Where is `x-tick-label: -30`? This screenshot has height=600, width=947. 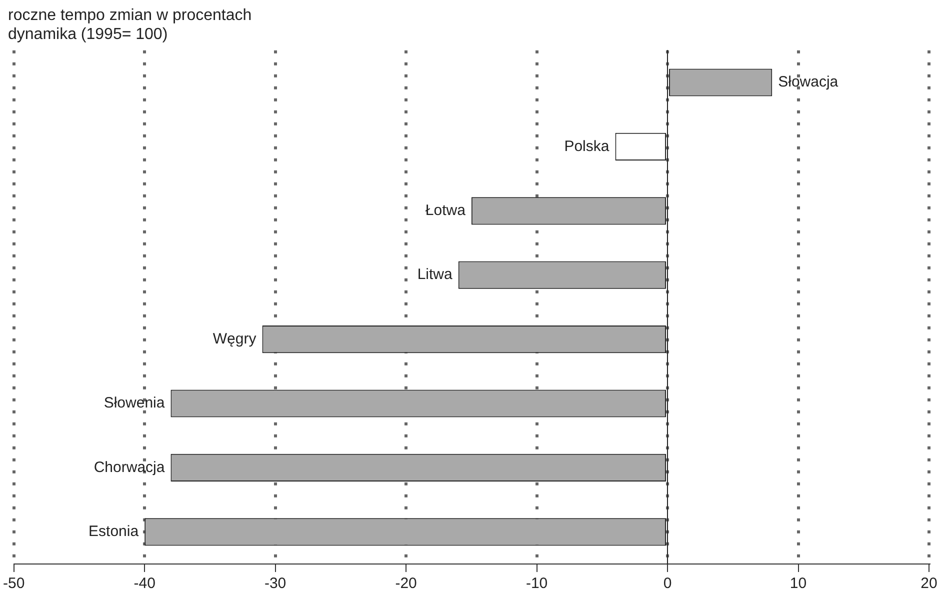 x-tick-label: -30 is located at coordinates (275, 583).